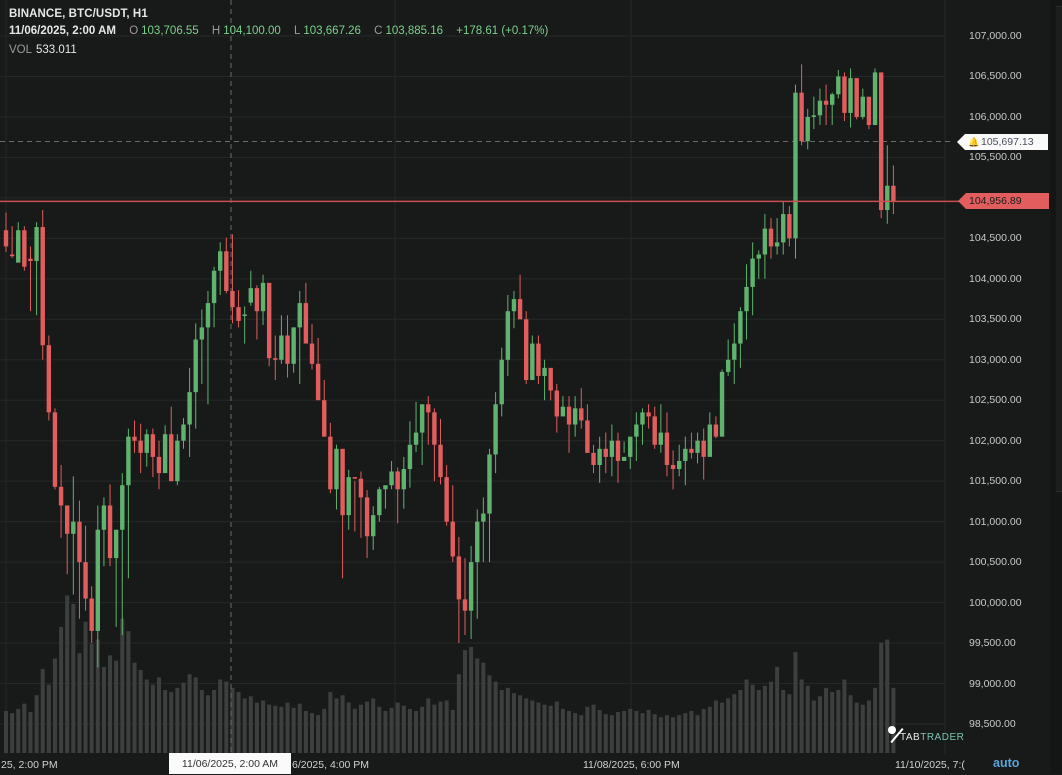 This screenshot has height=775, width=1062. What do you see at coordinates (631, 765) in the screenshot?
I see `time-tick: 11/08/2025, 6:00 PM` at bounding box center [631, 765].